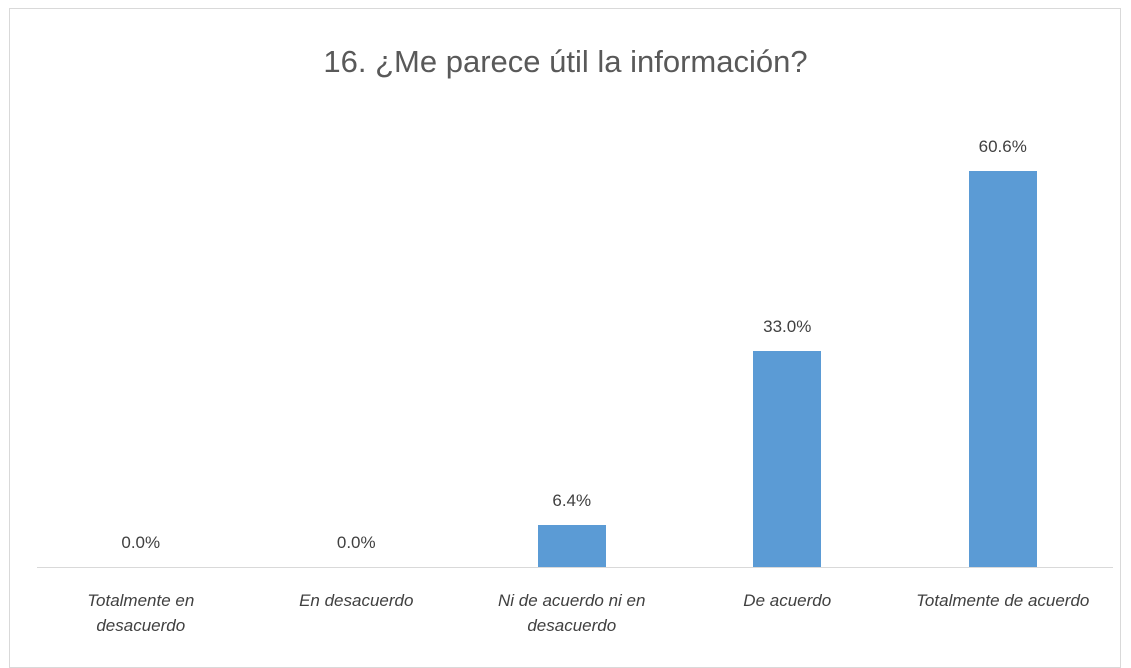 Image resolution: width=1131 pixels, height=668 pixels. I want to click on data-label: 60.6%, so click(1002, 146).